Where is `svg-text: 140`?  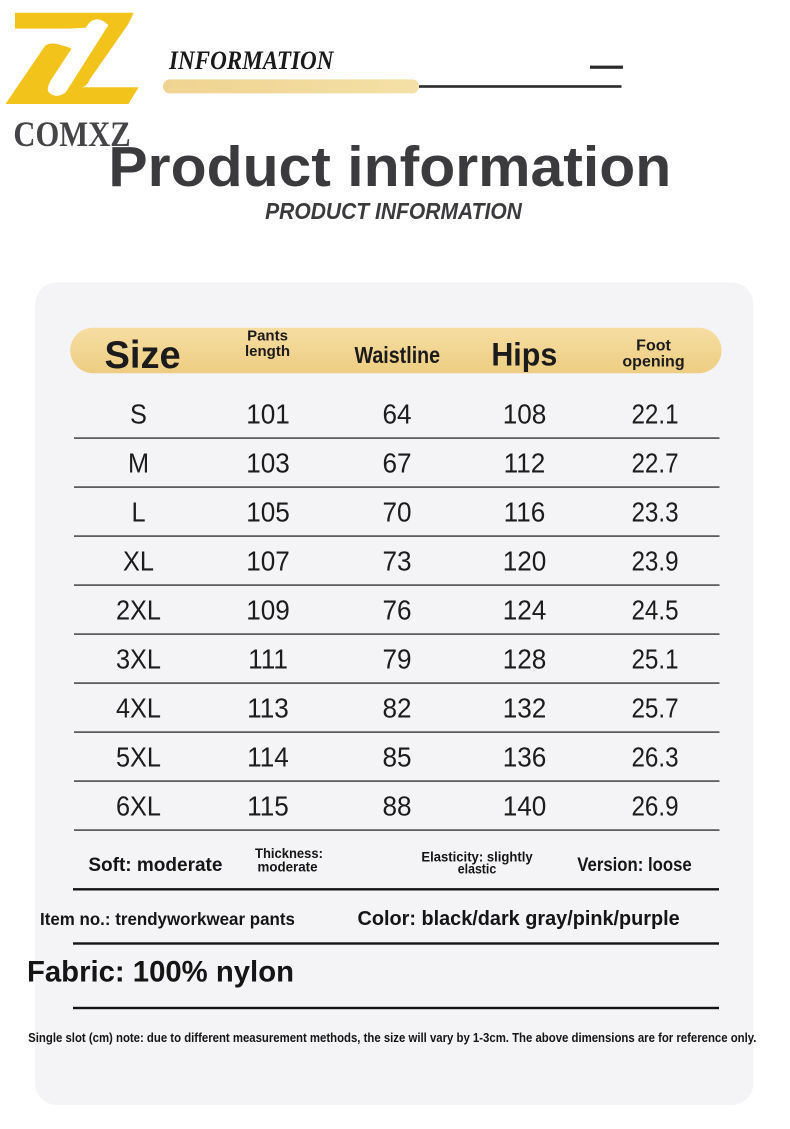 svg-text: 140 is located at coordinates (525, 806).